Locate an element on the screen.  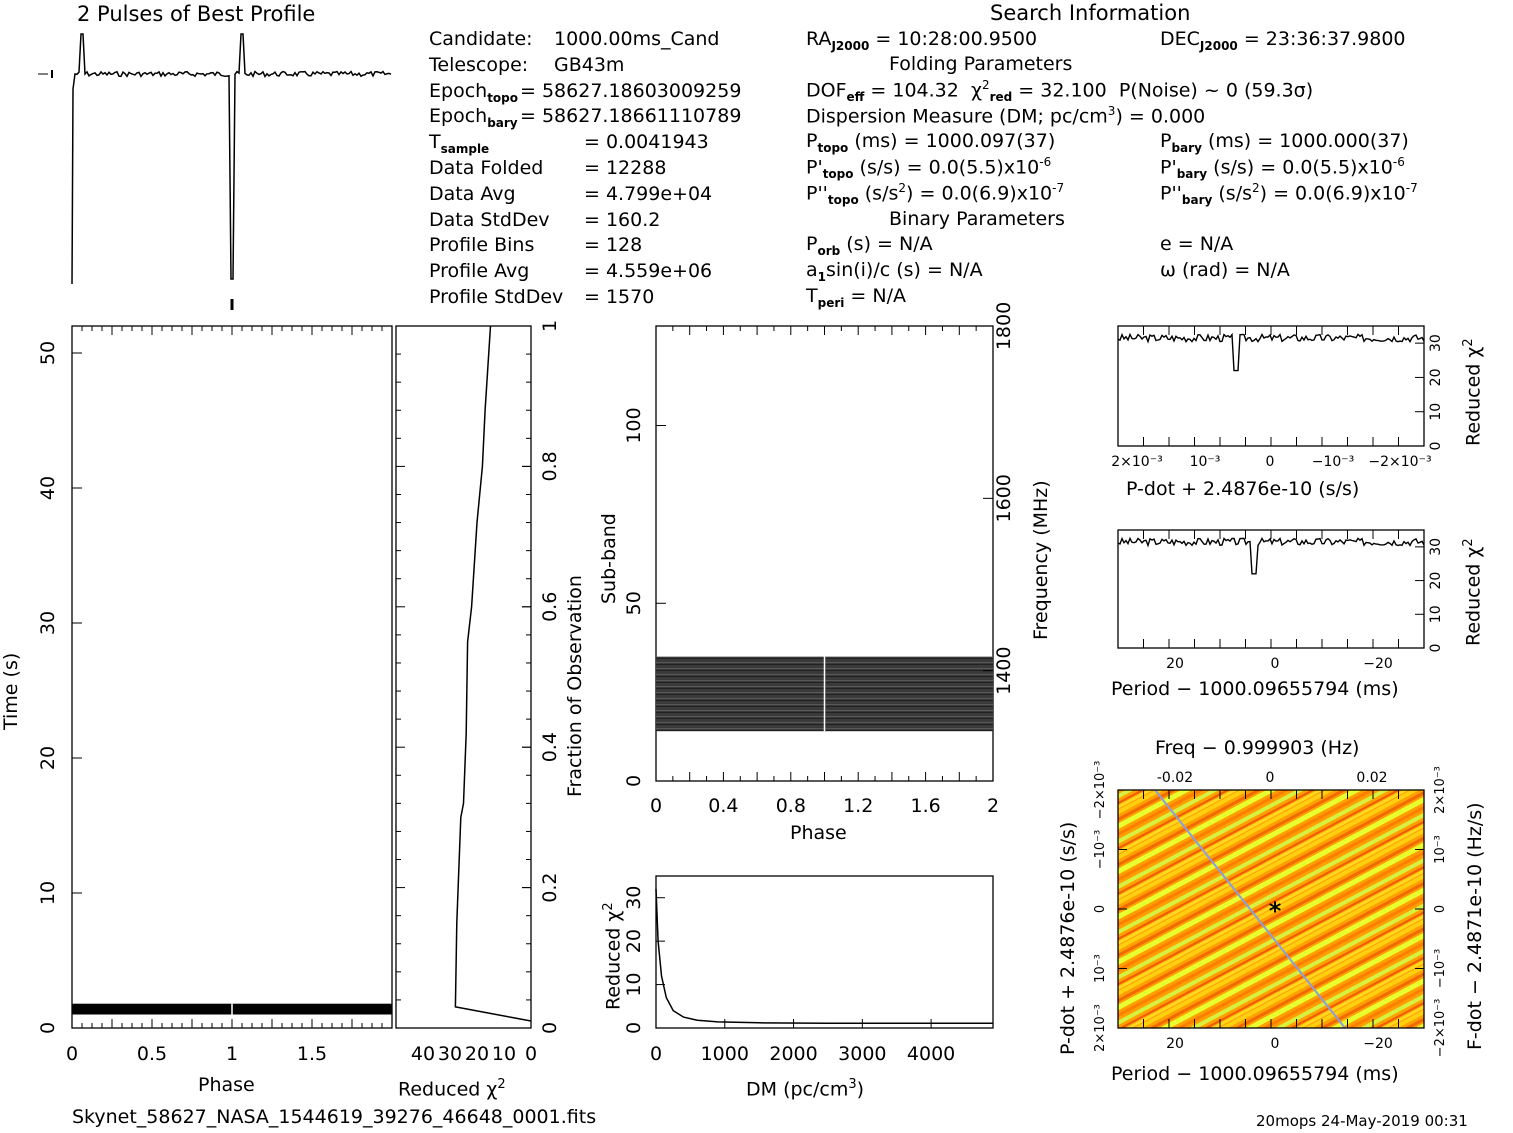
candidate-info-label: Tsample is located at coordinates (459, 143).